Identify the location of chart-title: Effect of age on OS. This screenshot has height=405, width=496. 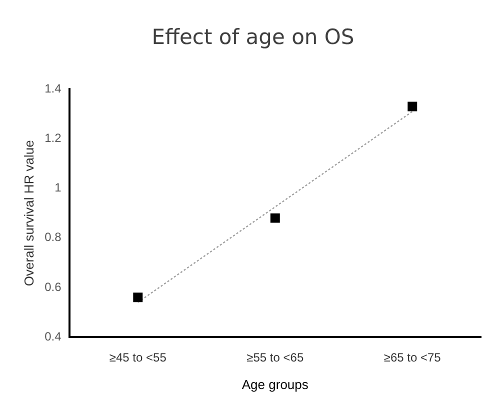
(253, 37).